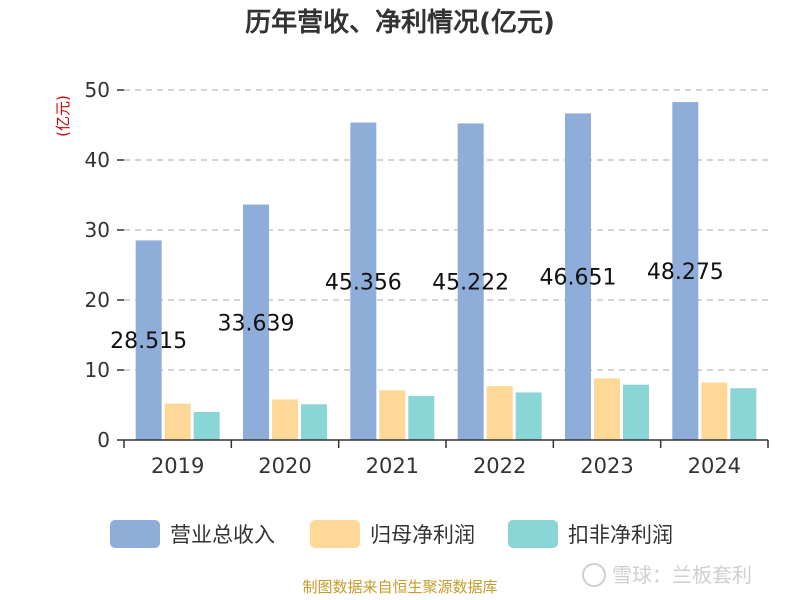 The height and width of the screenshot is (600, 800). Describe the element at coordinates (499, 466) in the screenshot. I see `x-tick-label: 2022` at that location.